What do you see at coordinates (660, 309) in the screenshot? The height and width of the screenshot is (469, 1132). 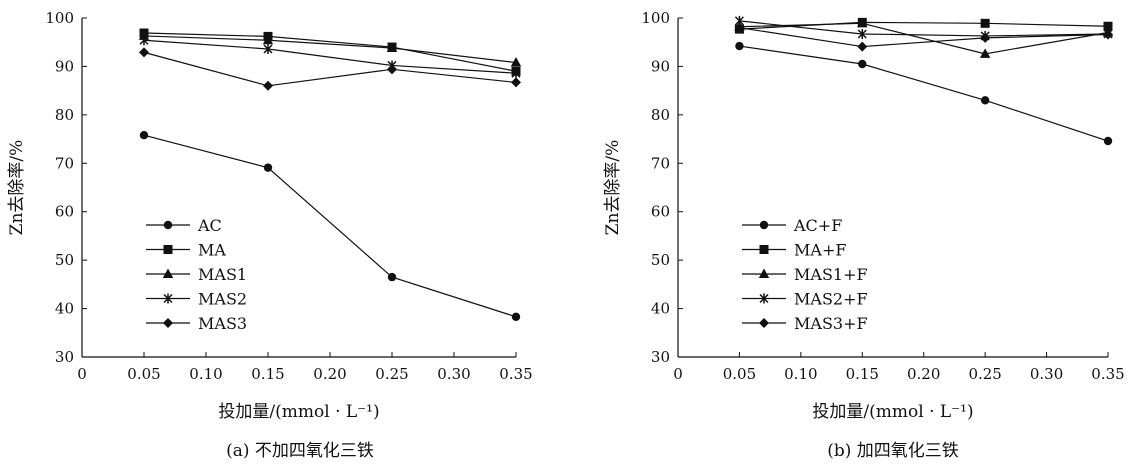 I see `y-tick-label: 40` at bounding box center [660, 309].